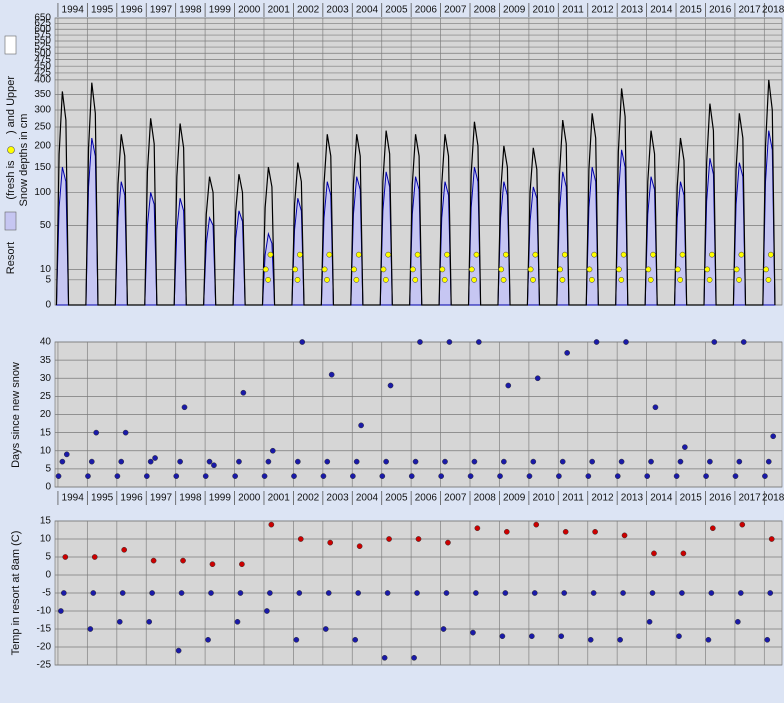 This screenshot has height=703, width=784. Describe the element at coordinates (46, 360) in the screenshot. I see `y-tick-label: 35` at that location.